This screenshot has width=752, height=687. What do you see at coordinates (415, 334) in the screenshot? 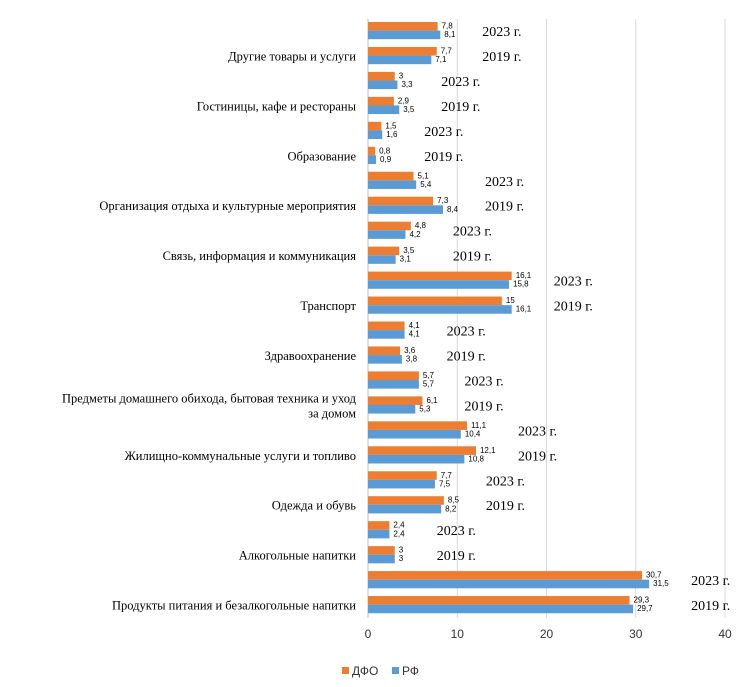
I see `value-label-rf: 4,1` at bounding box center [415, 334].